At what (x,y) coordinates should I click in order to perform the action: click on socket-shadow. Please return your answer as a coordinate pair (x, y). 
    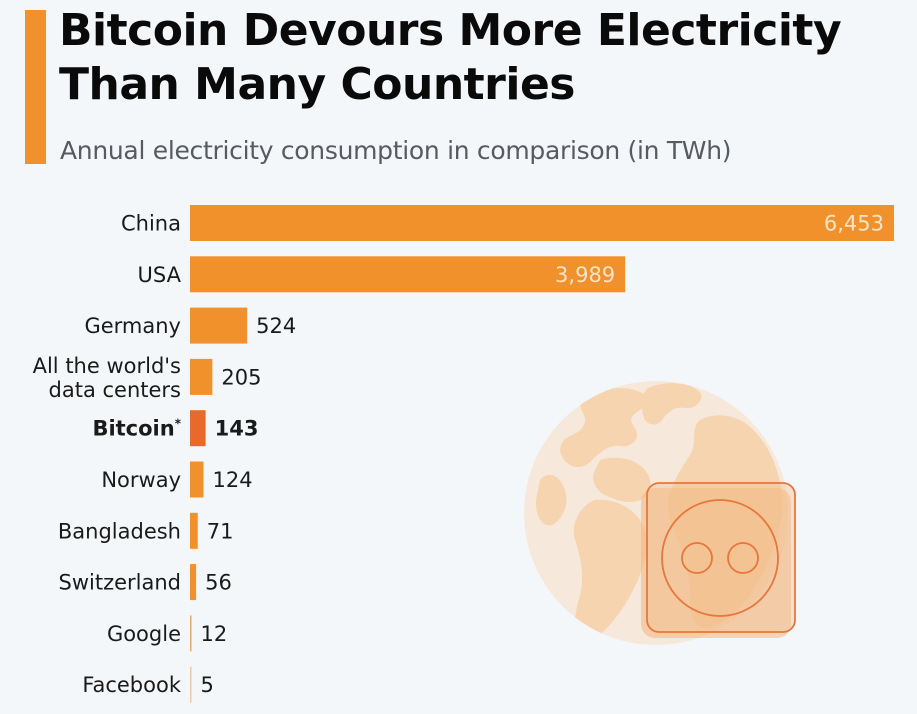
    Looking at the image, I should click on (716, 563).